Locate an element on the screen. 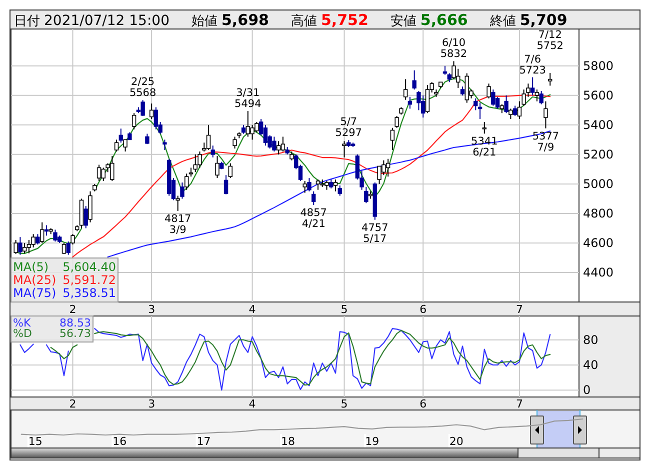 The image size is (653, 470). annotation: 5,666 is located at coordinates (444, 20).